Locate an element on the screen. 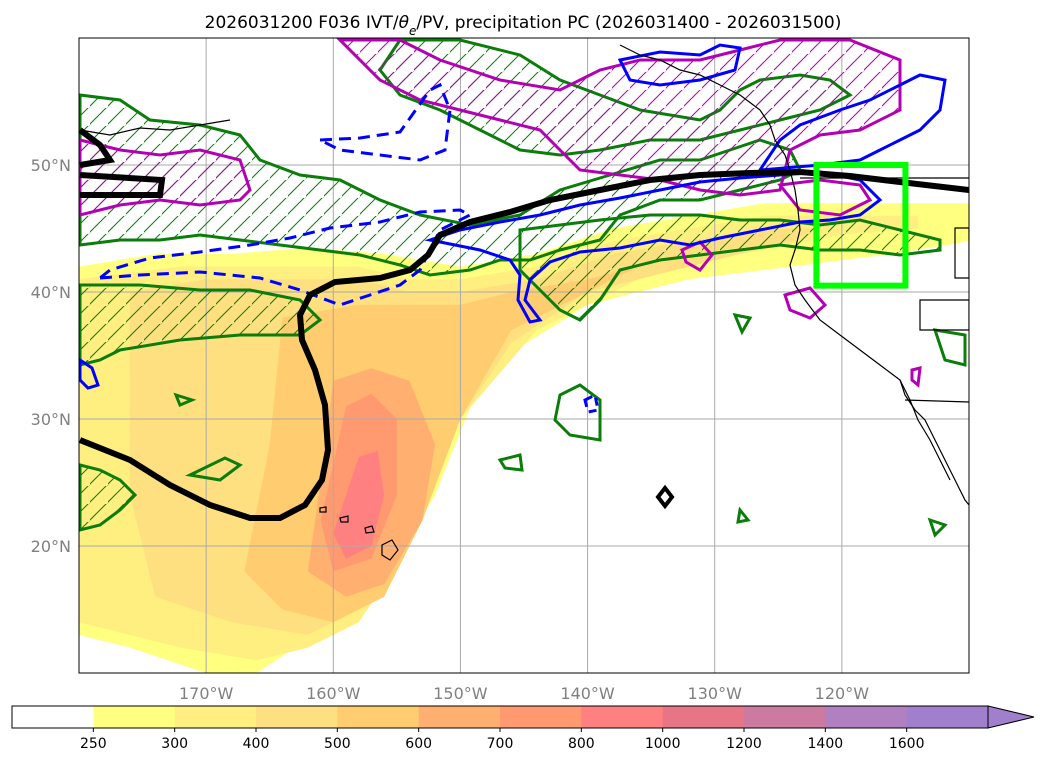 Image resolution: width=1047 pixels, height=767 pixels. blue-dashed-contour-north is located at coordinates (383, 122).